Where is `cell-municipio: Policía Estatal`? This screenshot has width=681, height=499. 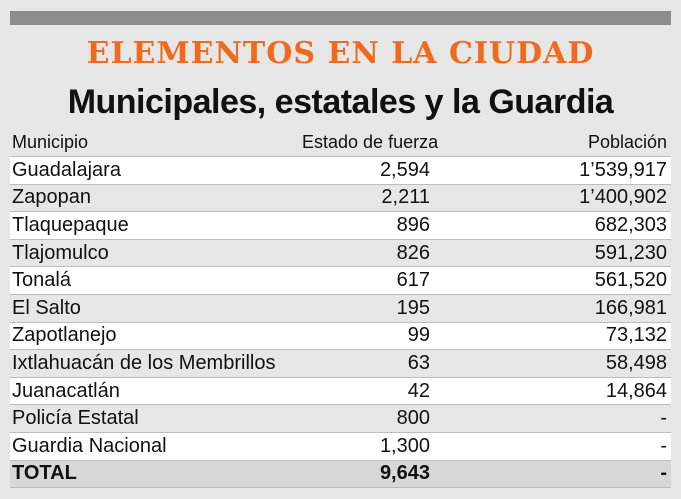 cell-municipio: Policía Estatal is located at coordinates (75, 418).